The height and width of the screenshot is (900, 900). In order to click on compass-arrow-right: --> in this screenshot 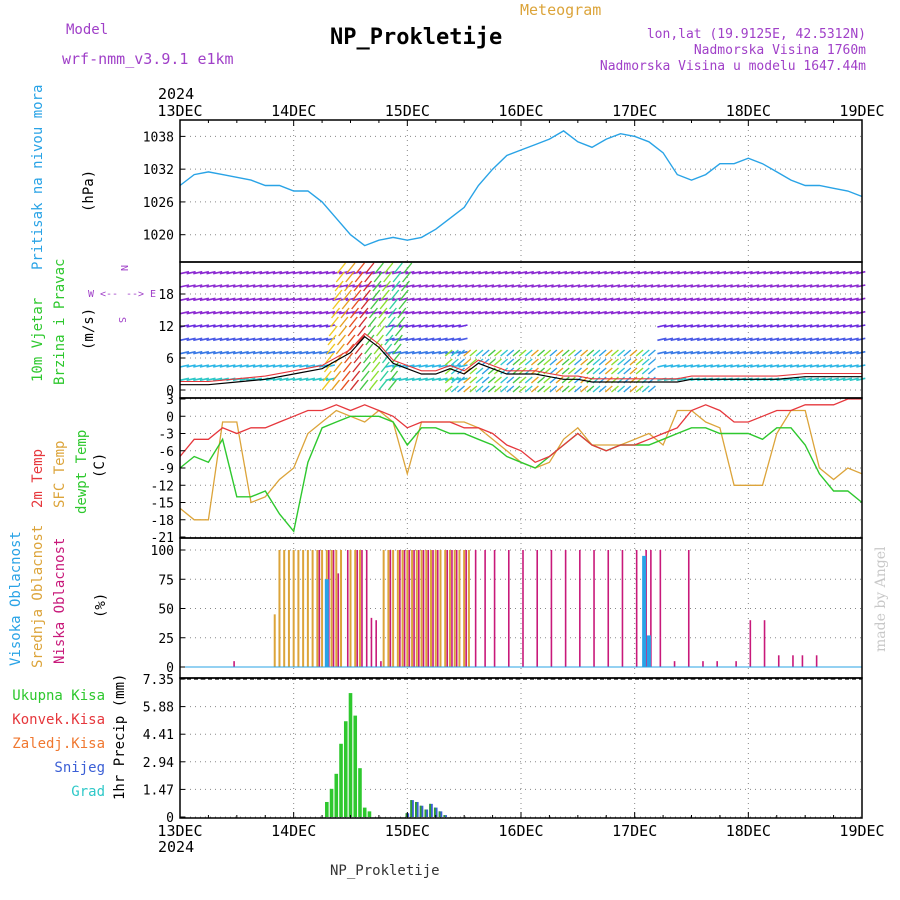, I will do `click(135, 294)`.